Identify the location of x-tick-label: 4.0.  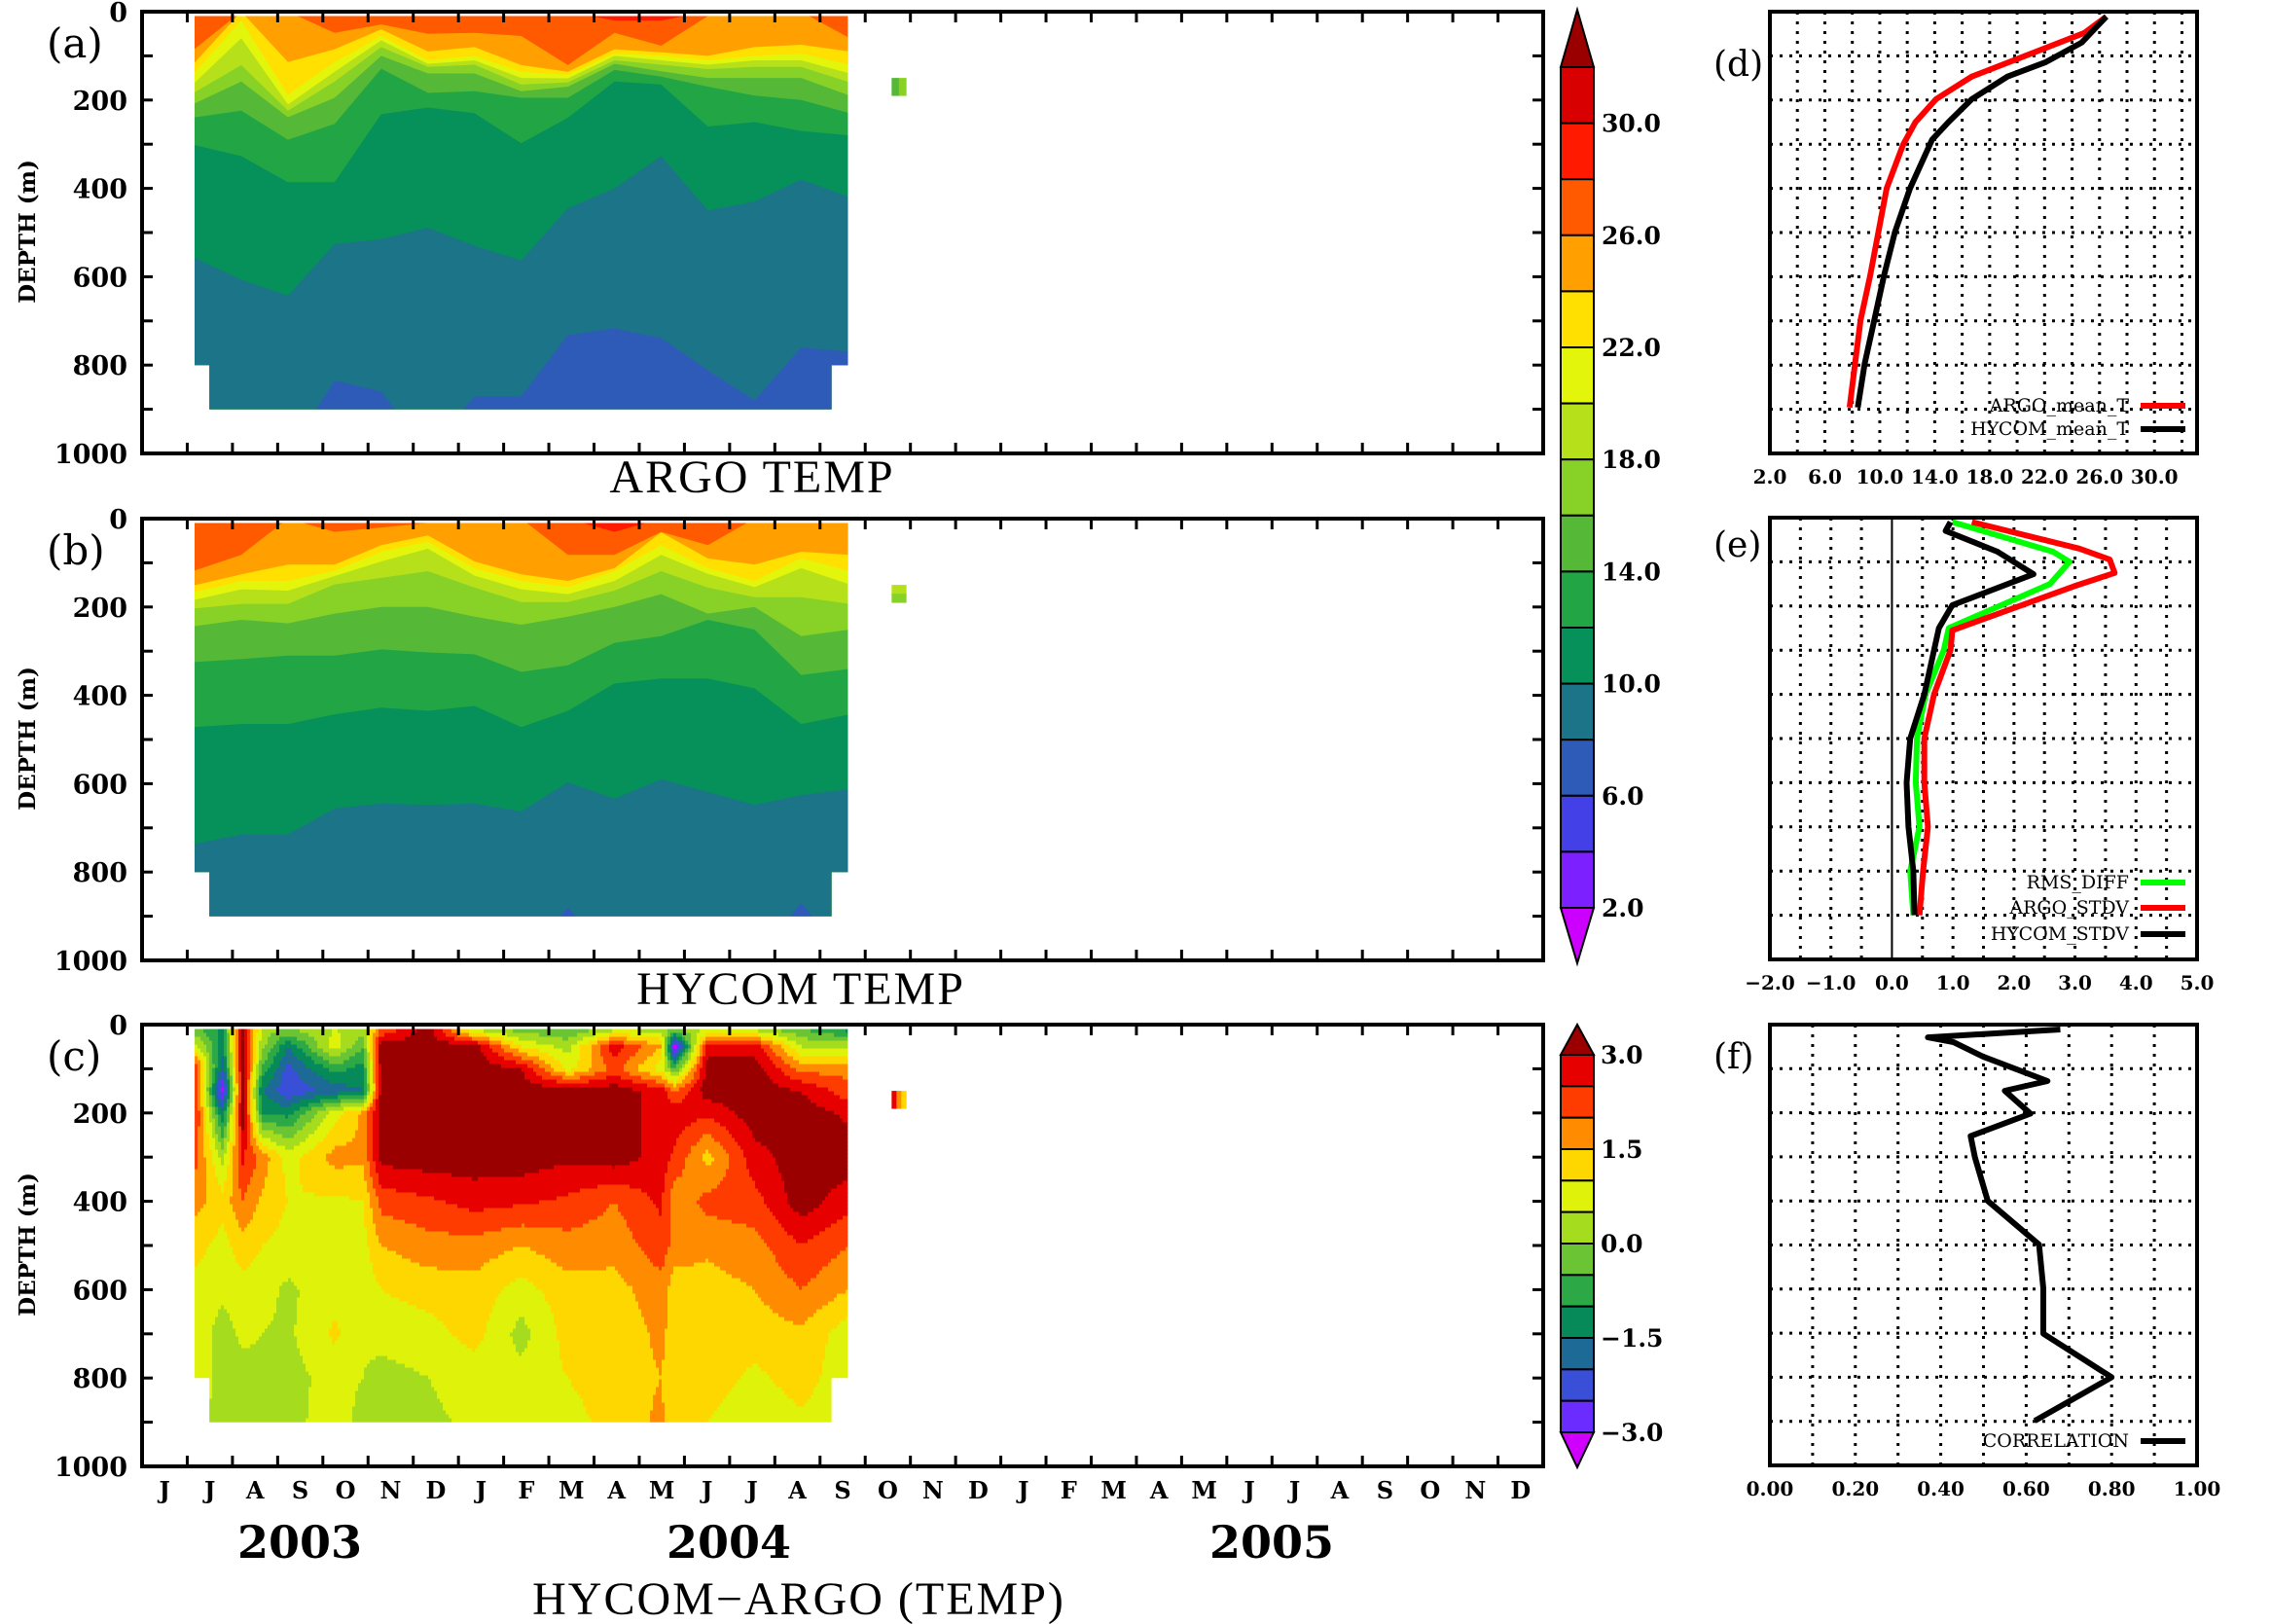
(2136, 982).